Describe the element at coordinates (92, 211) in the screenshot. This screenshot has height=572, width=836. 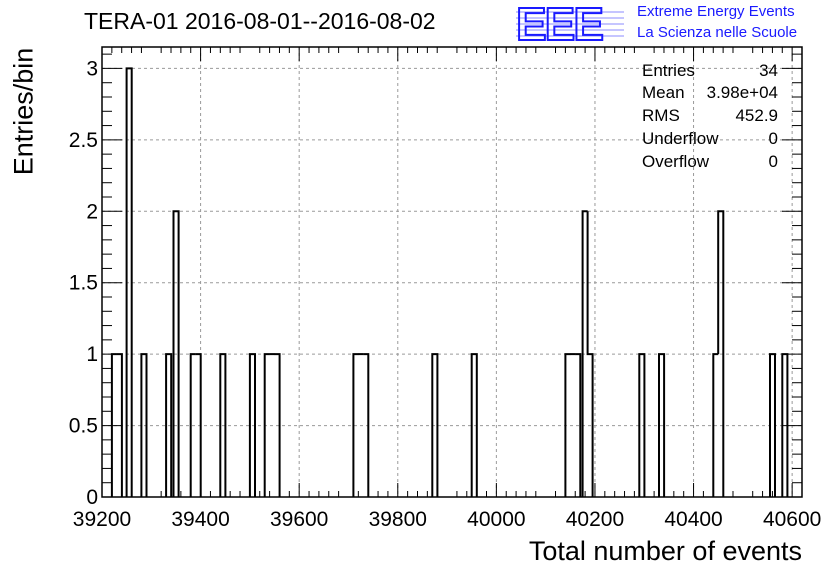
I see `y-tick-label: 2` at that location.